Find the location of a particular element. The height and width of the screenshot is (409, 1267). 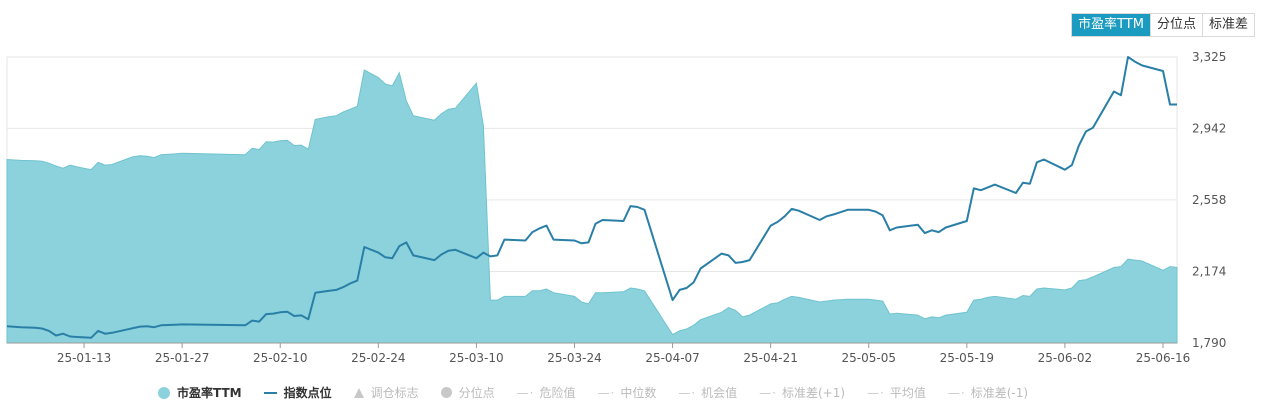

legend-label: 标准差(-1) is located at coordinates (999, 393).